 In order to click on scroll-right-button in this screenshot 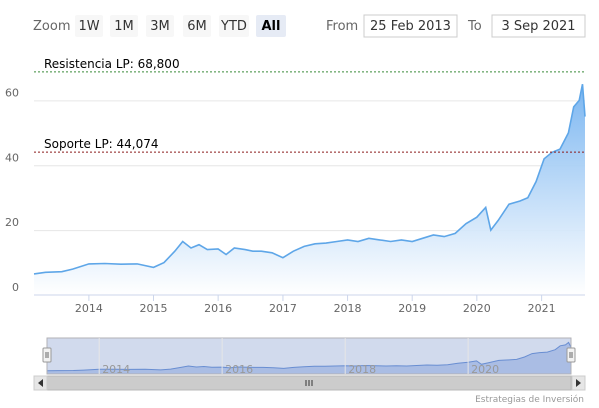, I will do `click(578, 383)`.